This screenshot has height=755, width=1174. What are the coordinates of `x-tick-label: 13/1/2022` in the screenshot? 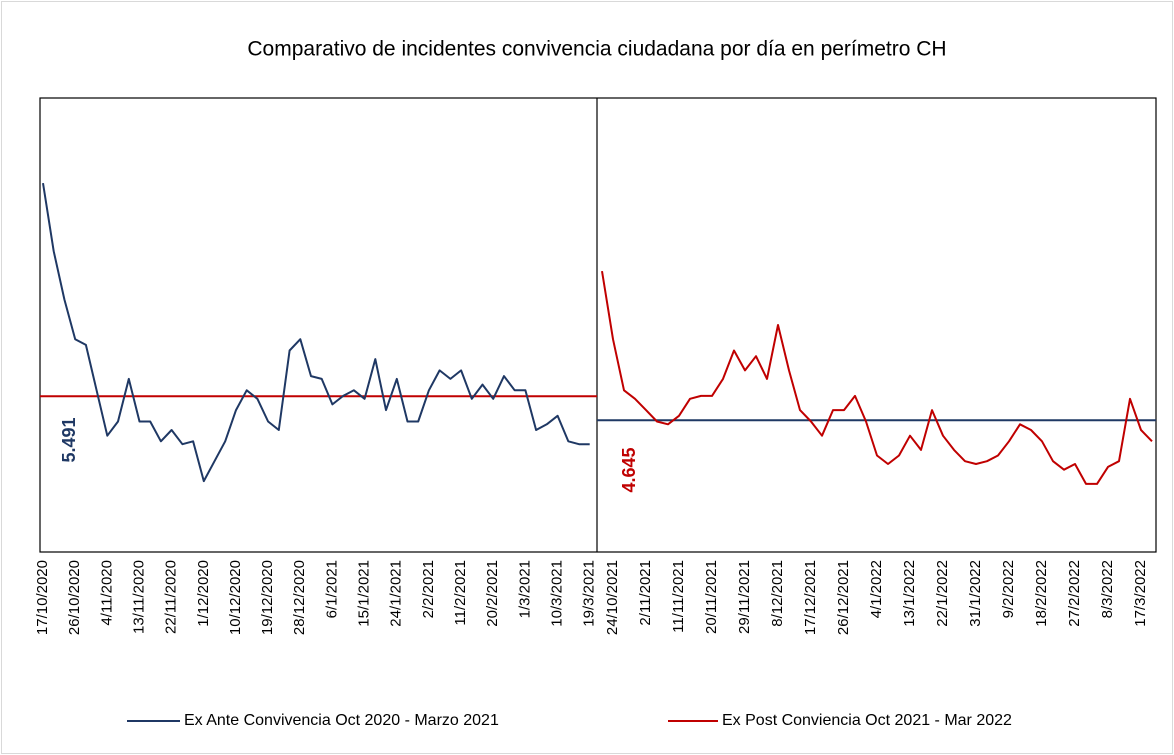 It's located at (909, 593).